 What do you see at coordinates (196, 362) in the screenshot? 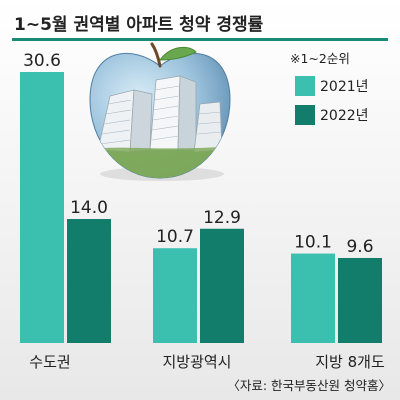
I see `category-label-1: 지방광역시` at bounding box center [196, 362].